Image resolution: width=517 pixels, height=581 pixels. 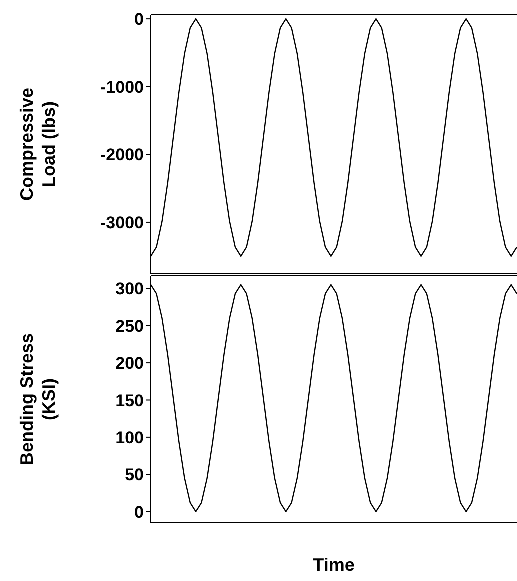 I want to click on y-tick-label: 50, so click(x=134, y=475).